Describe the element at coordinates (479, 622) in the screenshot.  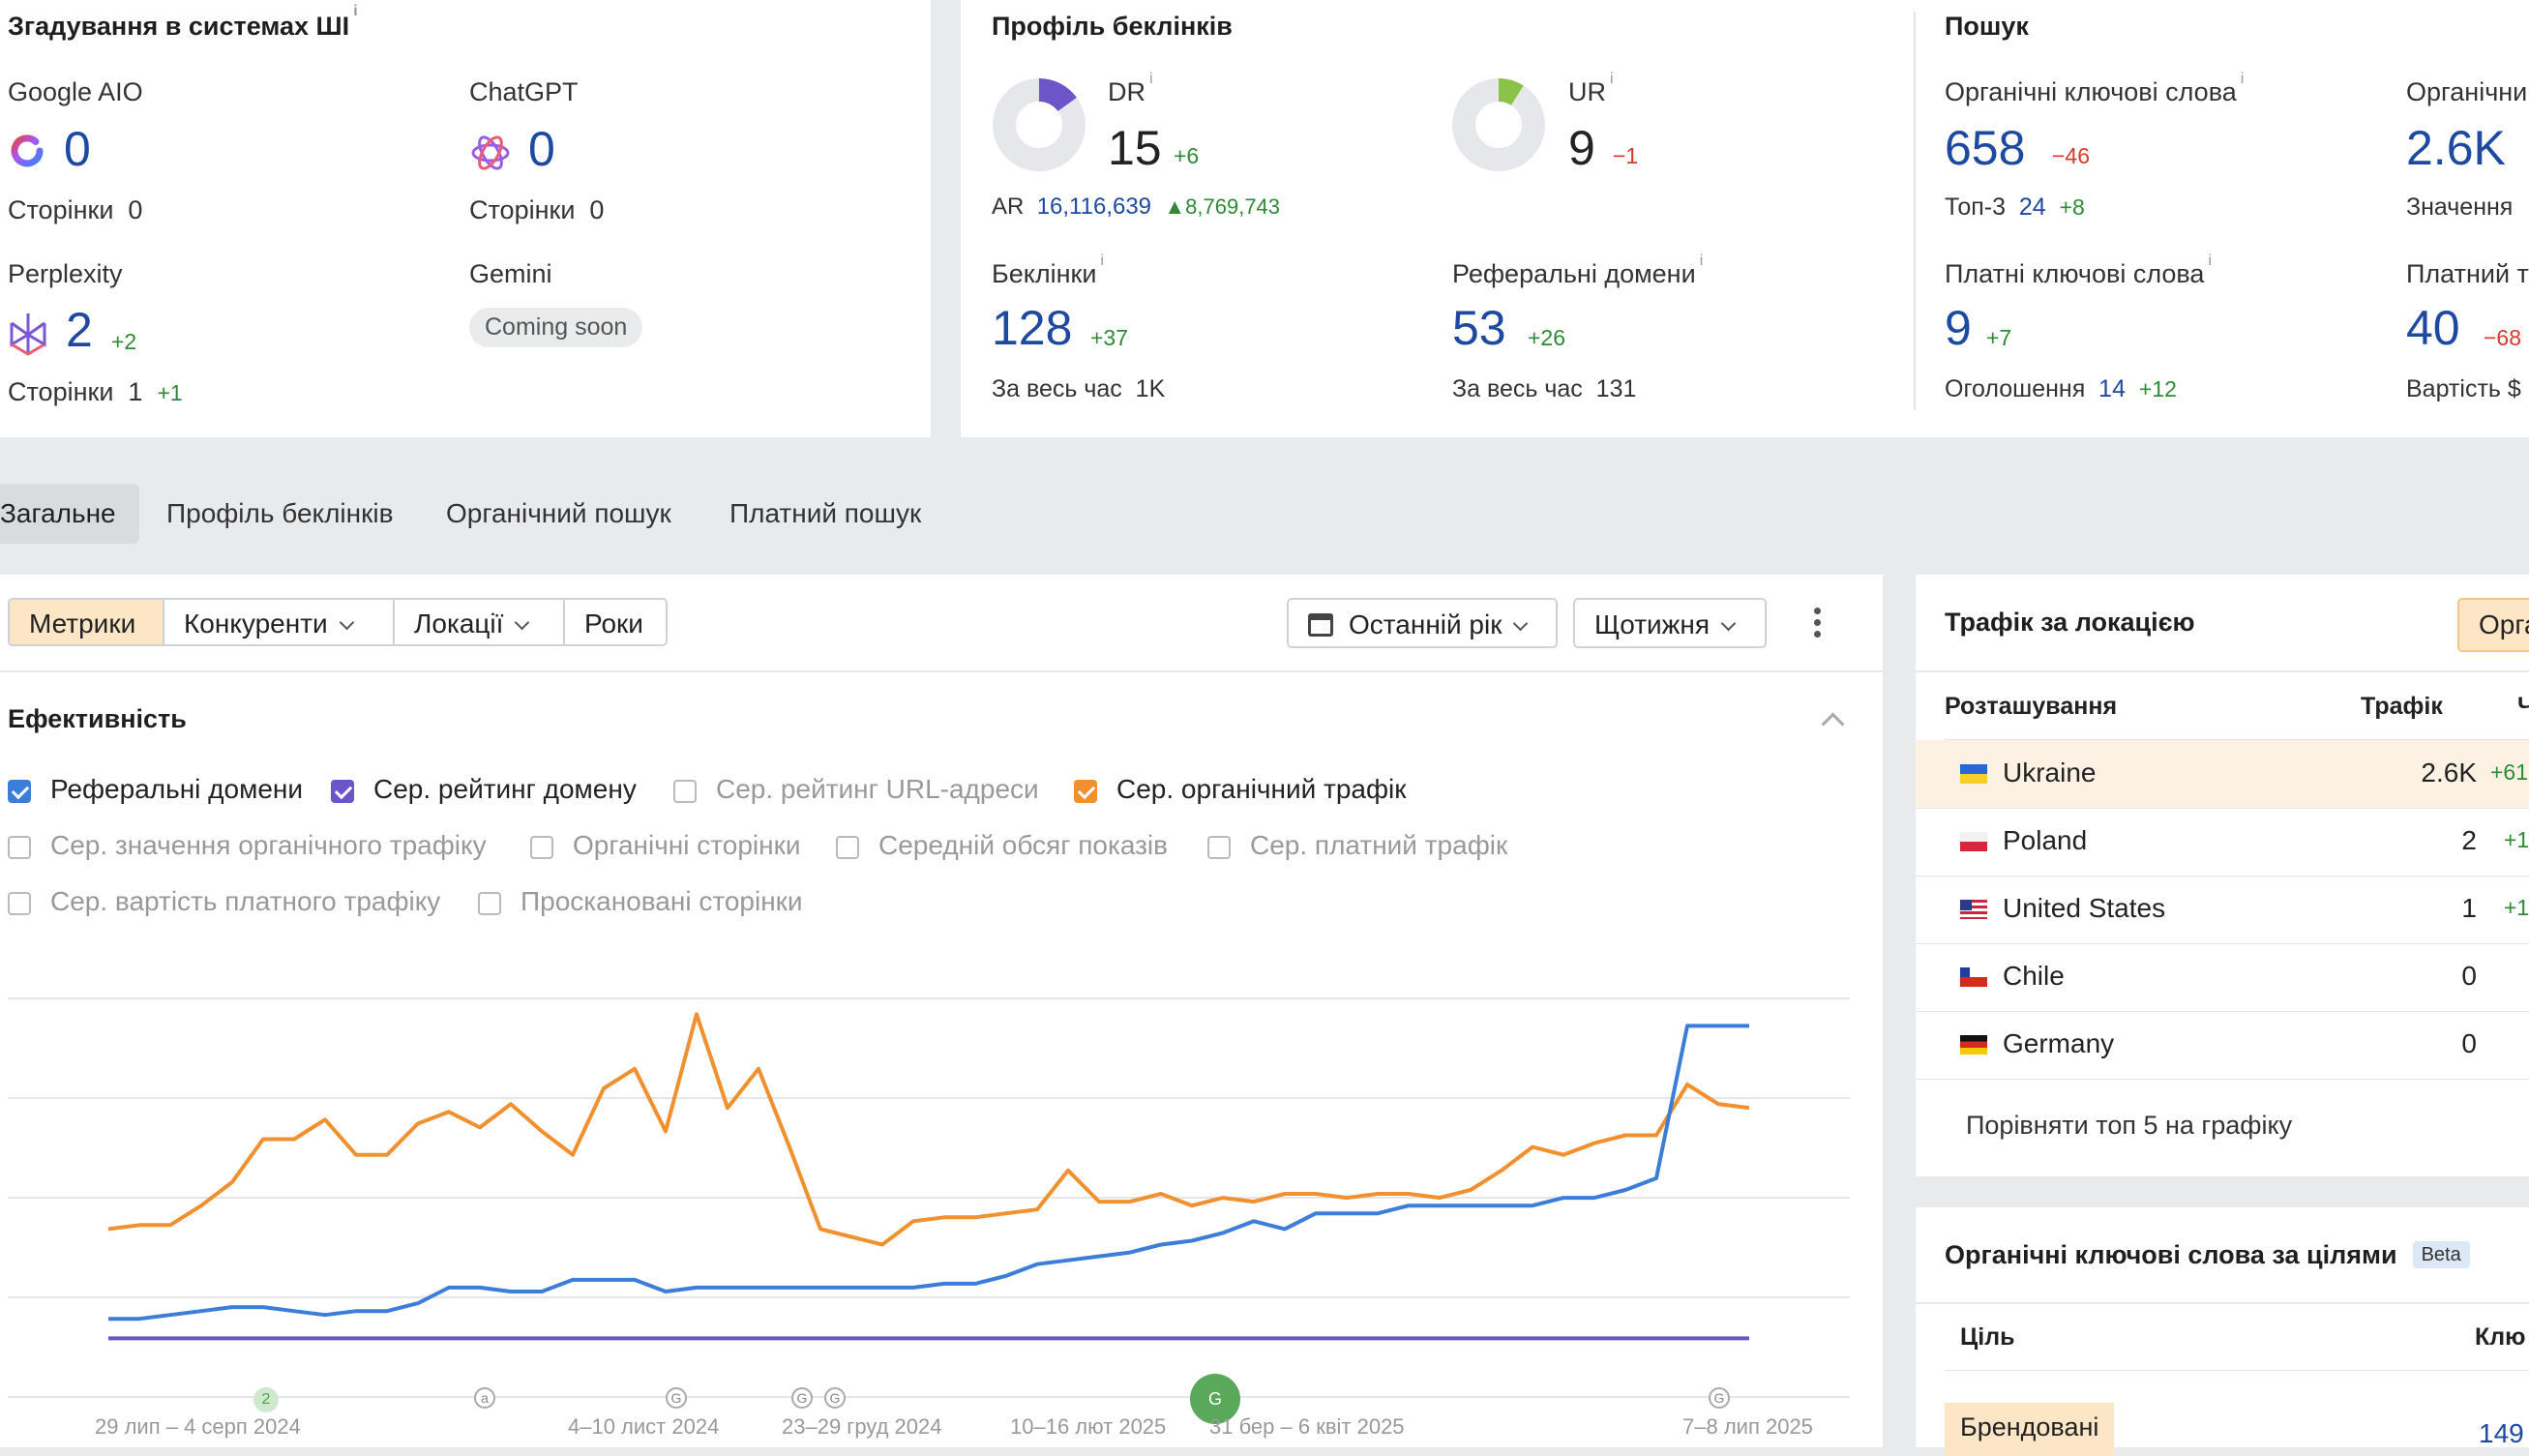
I see `segment-locations: Локації` at that location.